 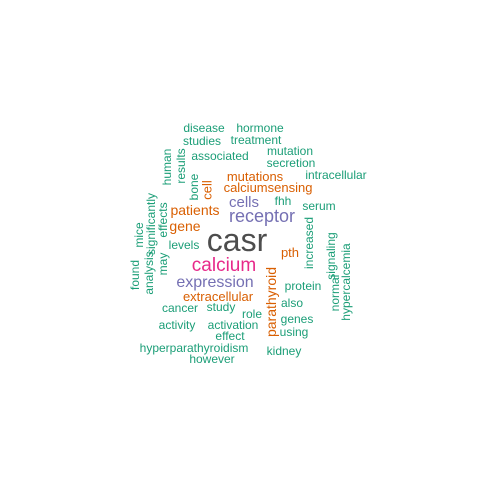 What do you see at coordinates (180, 308) in the screenshot?
I see `word-cancer: cancer` at bounding box center [180, 308].